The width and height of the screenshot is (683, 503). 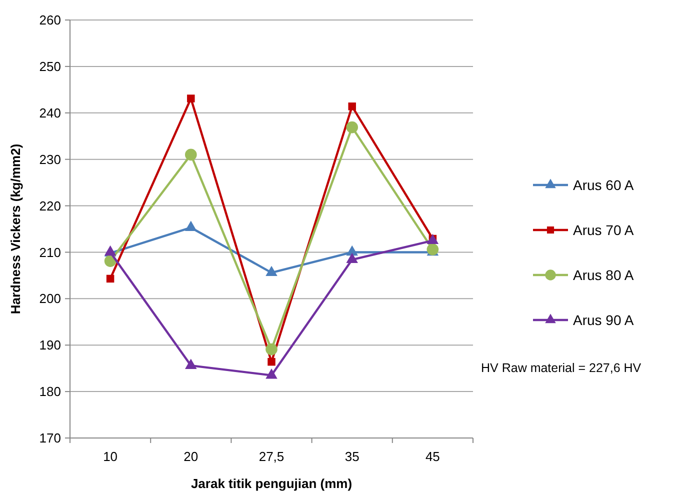 I want to click on legend-label: Arus 60 A, so click(x=603, y=184).